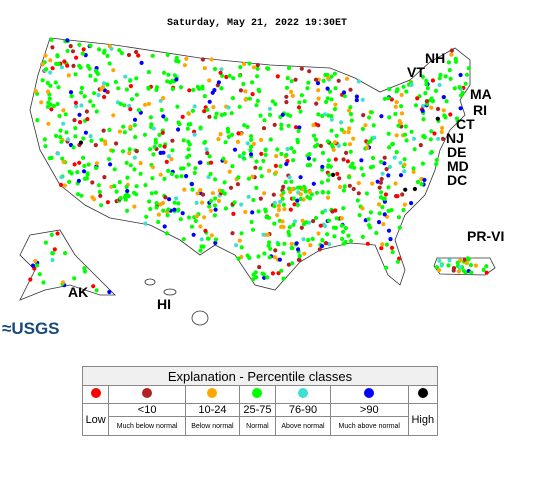 This screenshot has height=504, width=533. What do you see at coordinates (485, 236) in the screenshot?
I see `state-label: PR-VI` at bounding box center [485, 236].